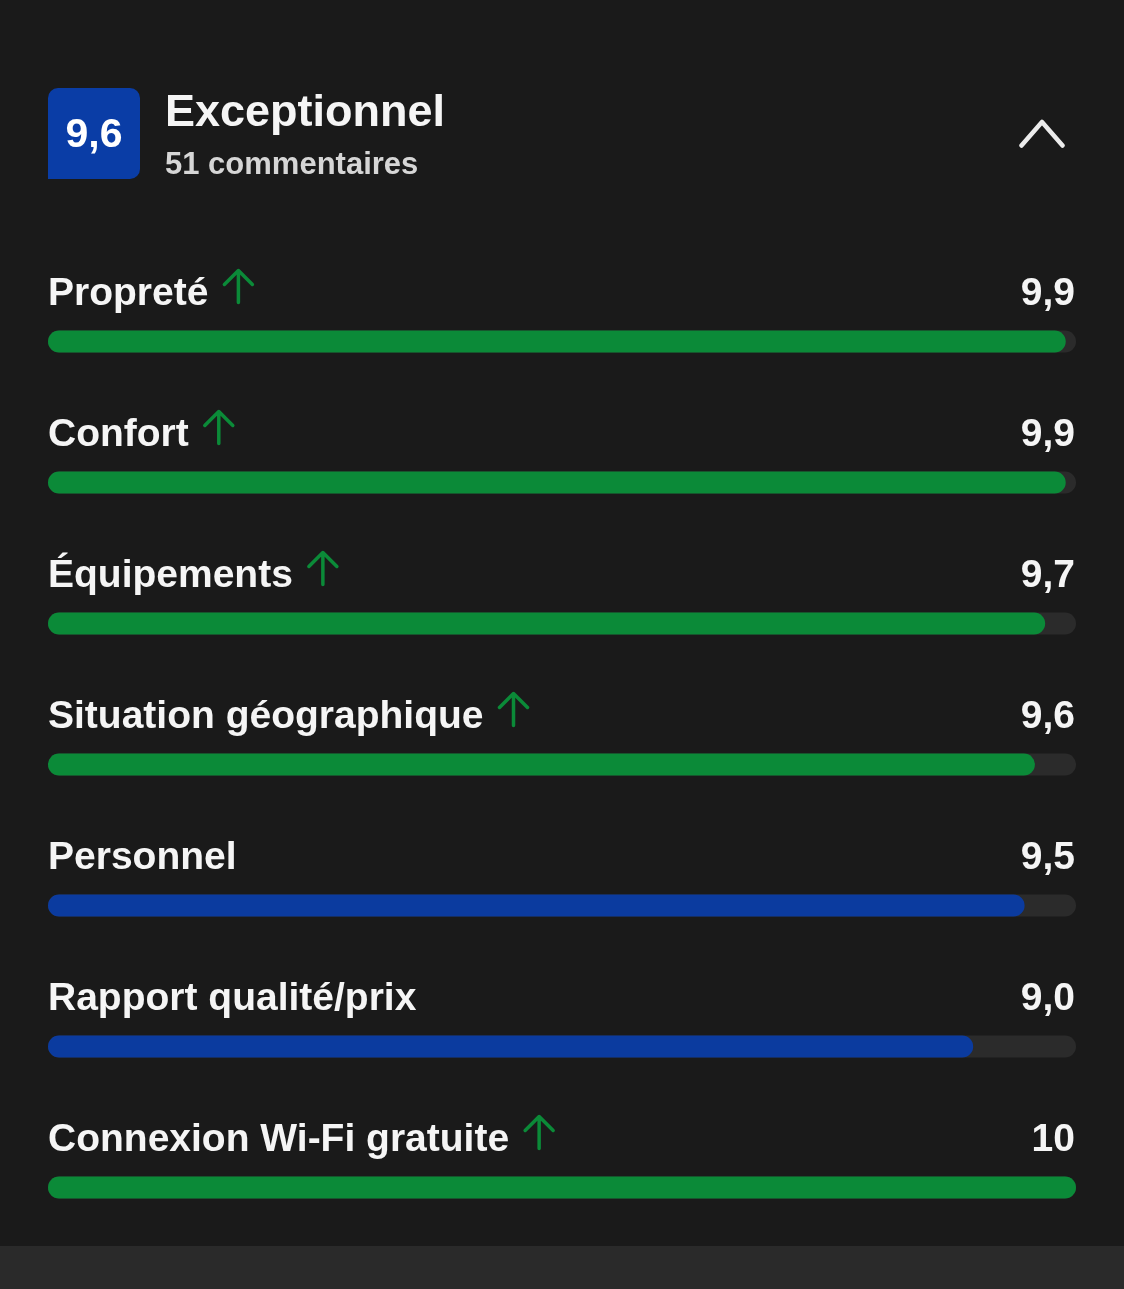  What do you see at coordinates (142, 855) in the screenshot?
I see `y-tick-label: Personnel` at bounding box center [142, 855].